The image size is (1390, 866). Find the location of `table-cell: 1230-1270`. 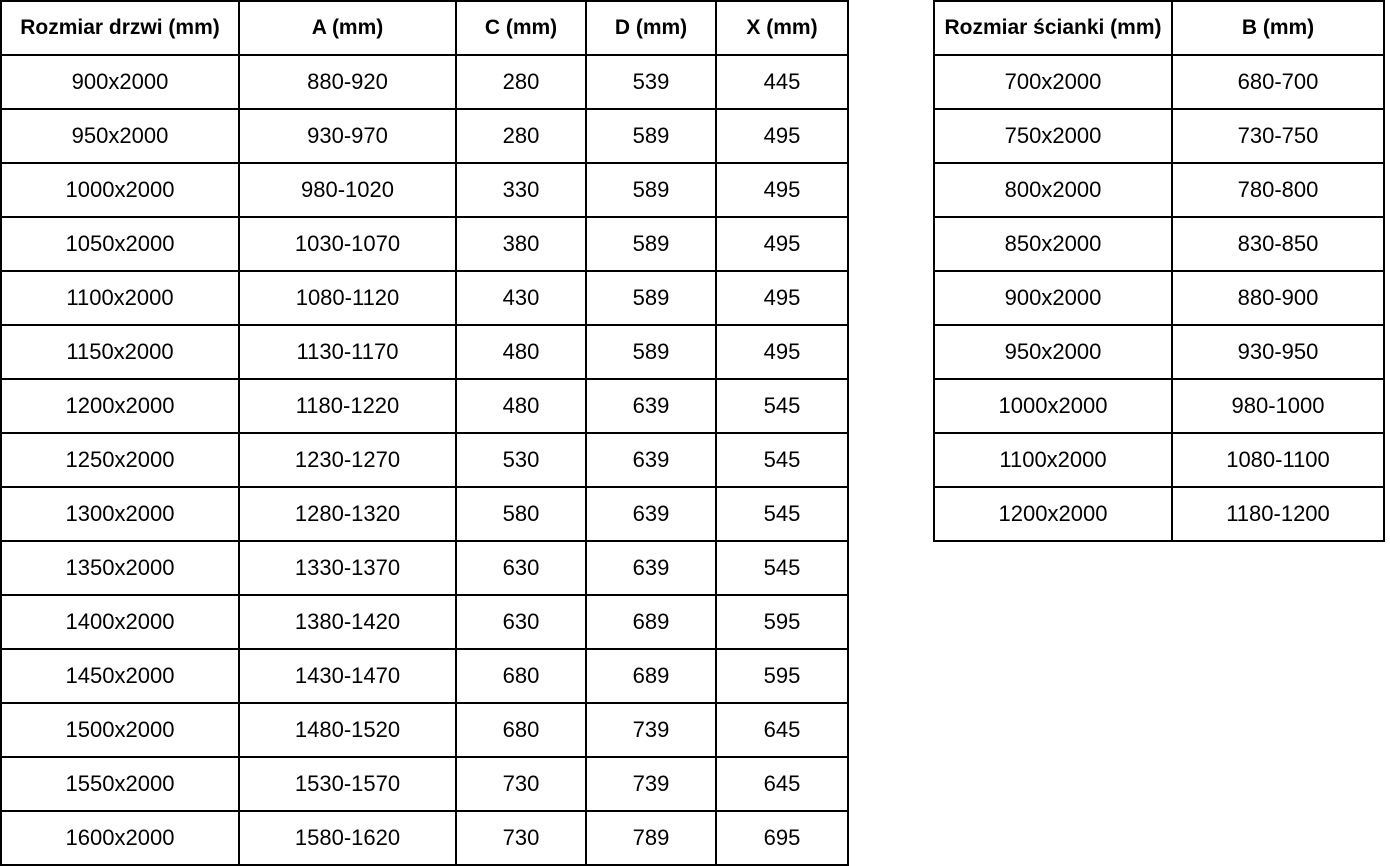

table-cell: 1230-1270 is located at coordinates (347, 460).